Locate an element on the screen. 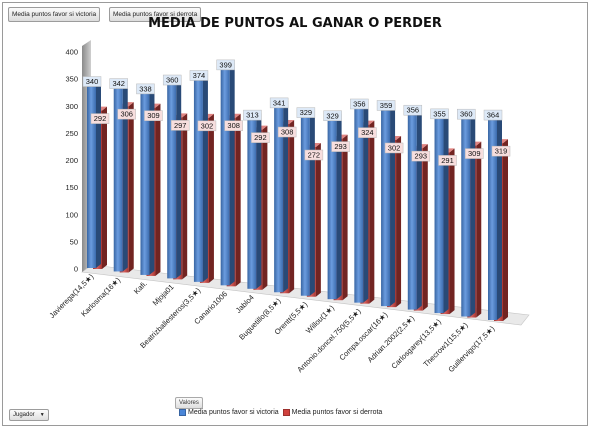 The width and height of the screenshot is (590, 428). legend-item-defeat: Media puntos favor si derrota is located at coordinates (332, 412).